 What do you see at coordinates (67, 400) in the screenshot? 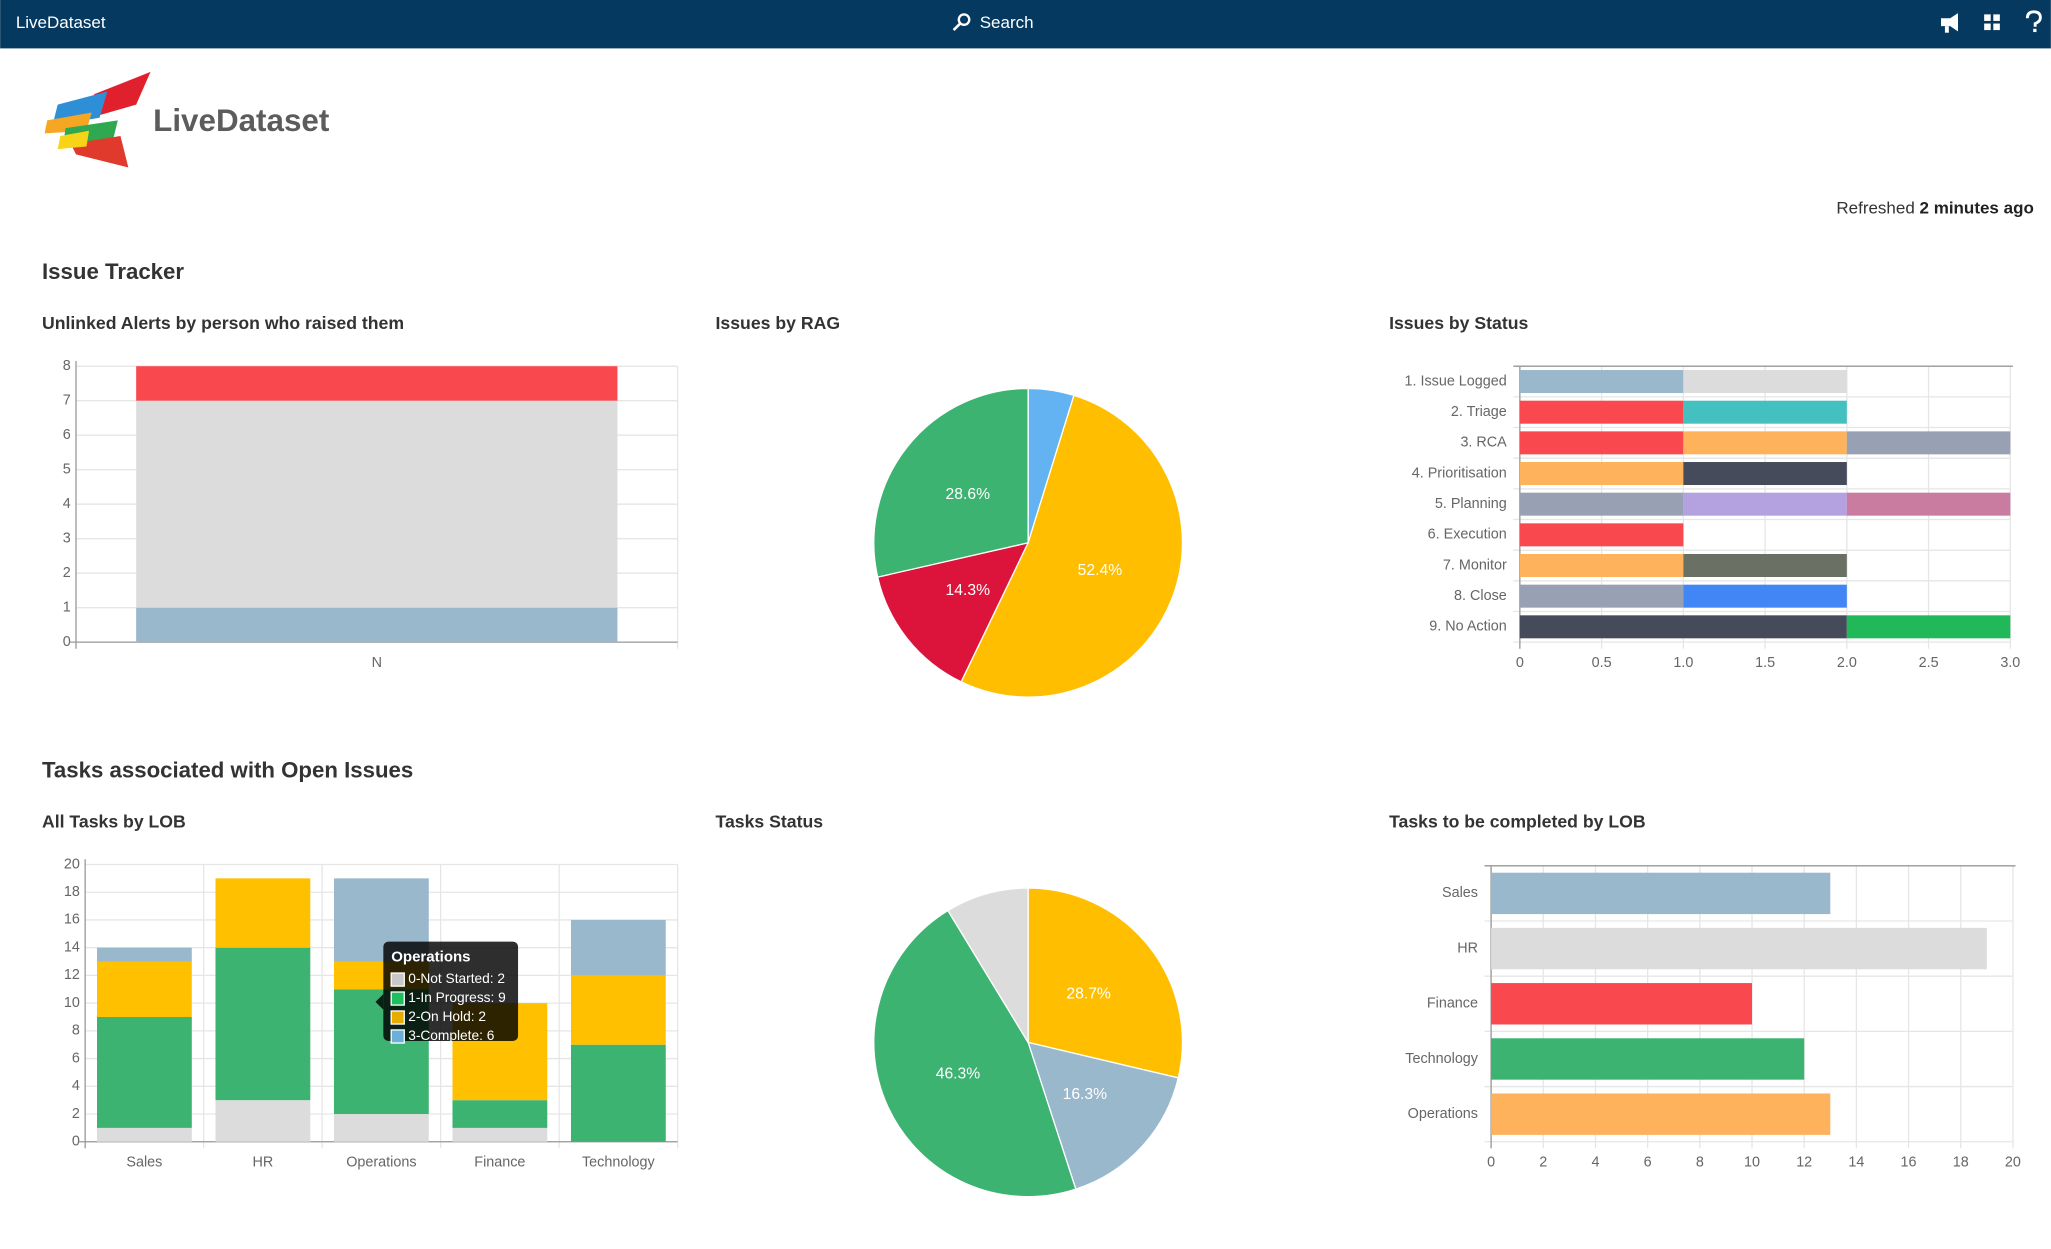
I see `y-tick-label: 7` at bounding box center [67, 400].